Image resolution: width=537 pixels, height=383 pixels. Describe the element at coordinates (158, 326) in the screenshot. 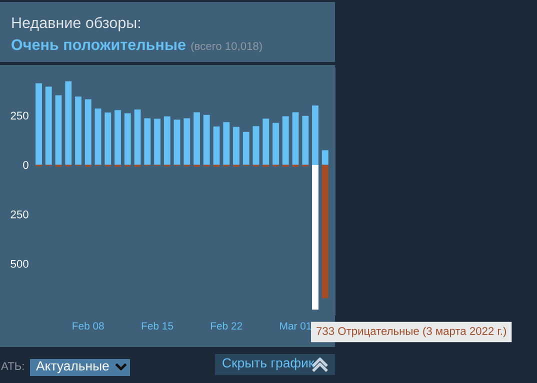

I see `x-tick-label: Feb 15` at that location.